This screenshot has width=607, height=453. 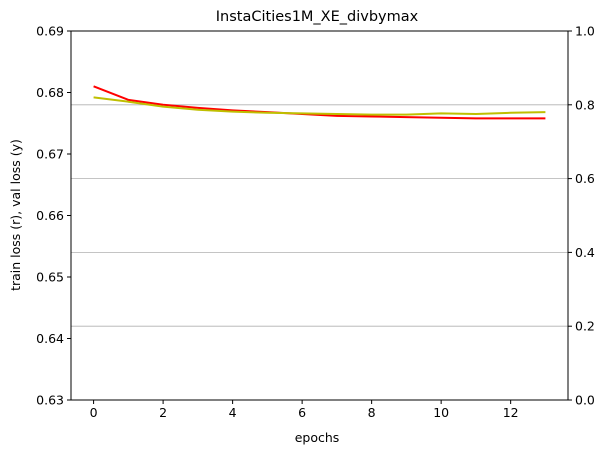 I want to click on y-tick-label: 0.69, so click(x=50, y=31).